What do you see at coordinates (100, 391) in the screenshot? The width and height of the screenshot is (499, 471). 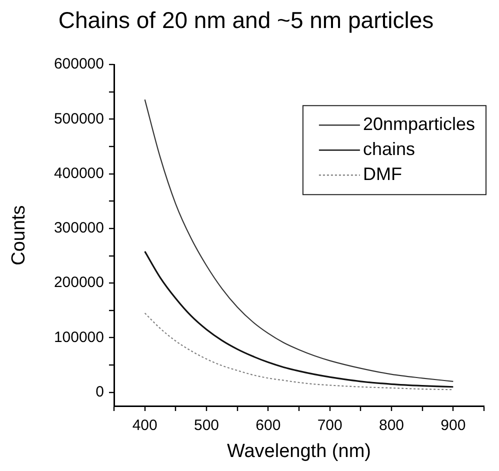 I see `y-tick-label: 0` at bounding box center [100, 391].